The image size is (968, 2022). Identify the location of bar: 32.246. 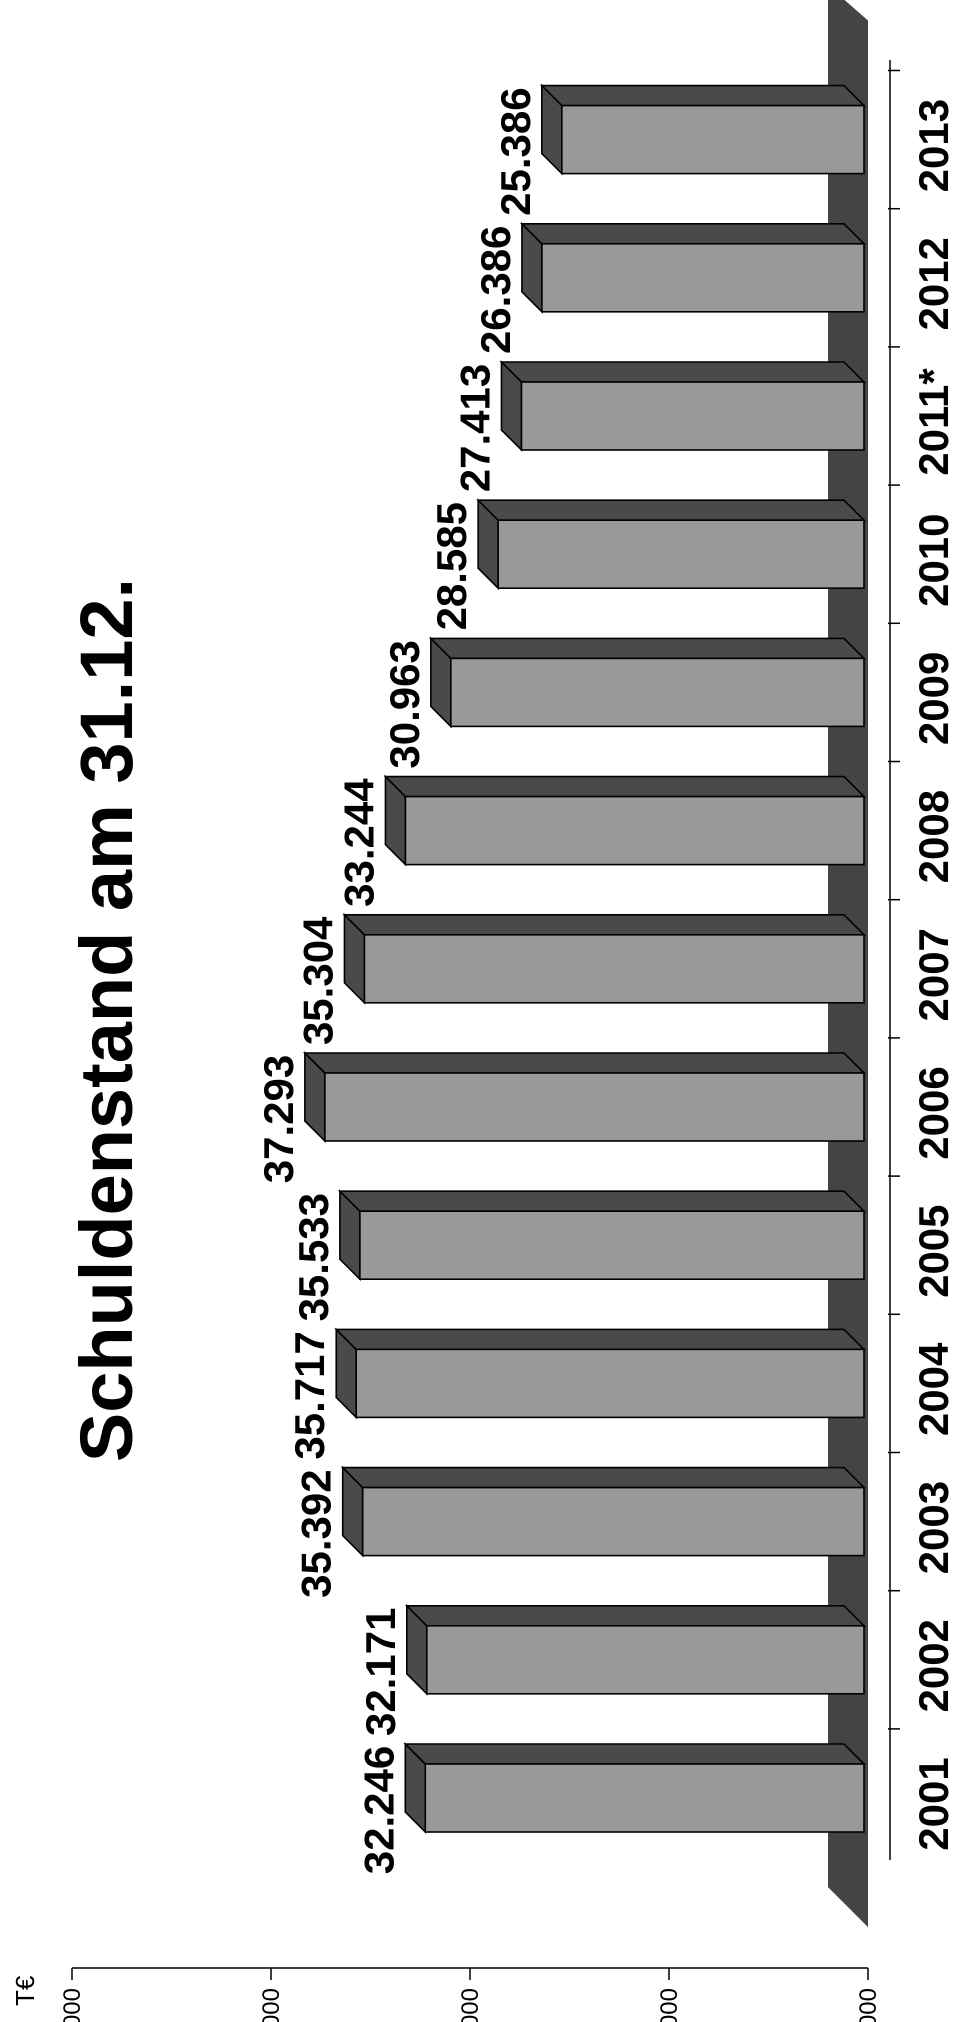
(610, 1808).